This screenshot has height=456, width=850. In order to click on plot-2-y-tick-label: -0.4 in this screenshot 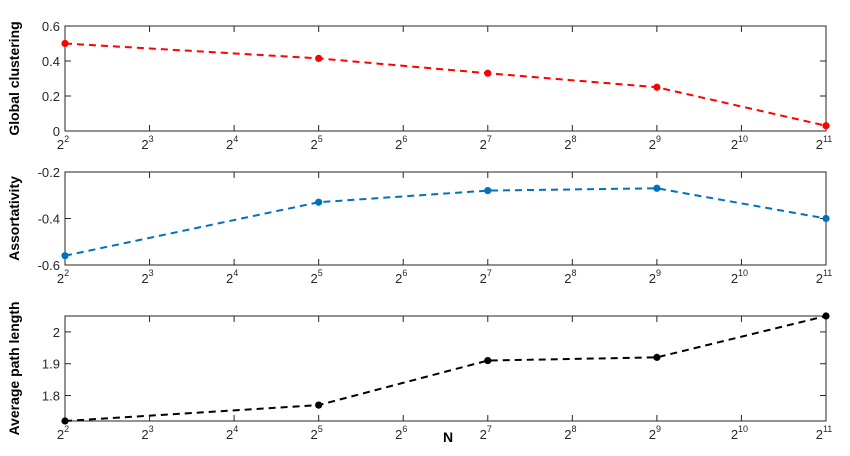, I will do `click(49, 219)`.